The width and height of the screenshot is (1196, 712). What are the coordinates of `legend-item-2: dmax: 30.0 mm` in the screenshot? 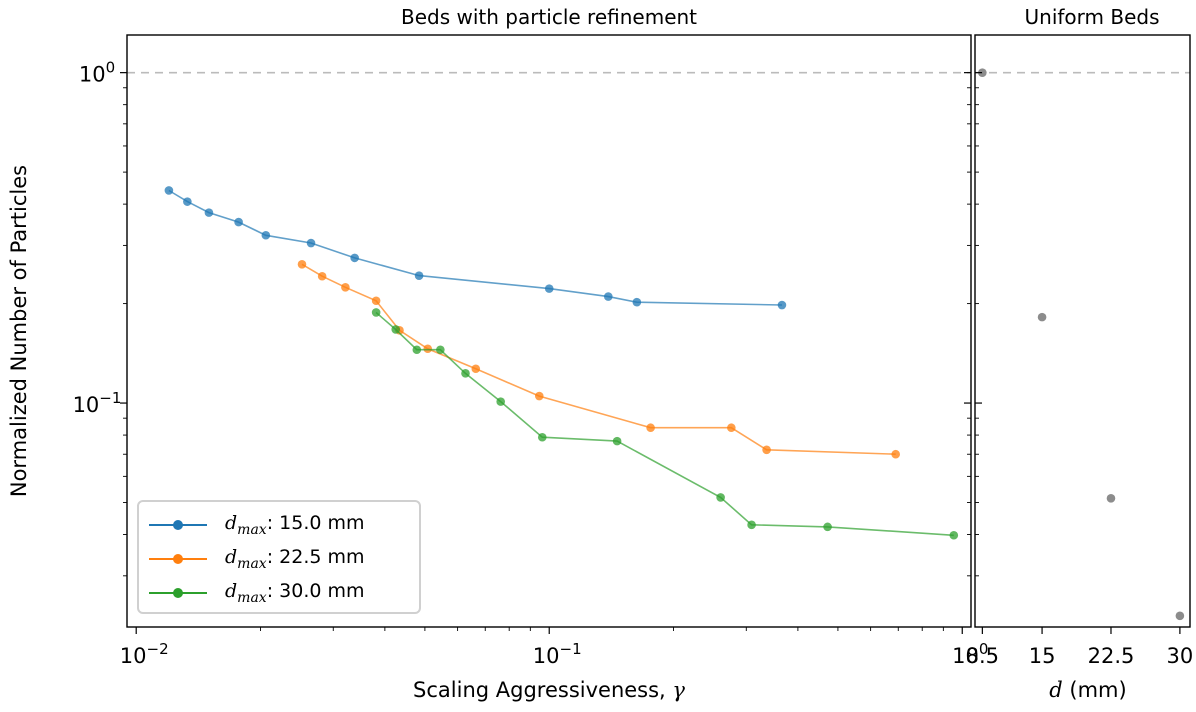 It's located at (257, 593).